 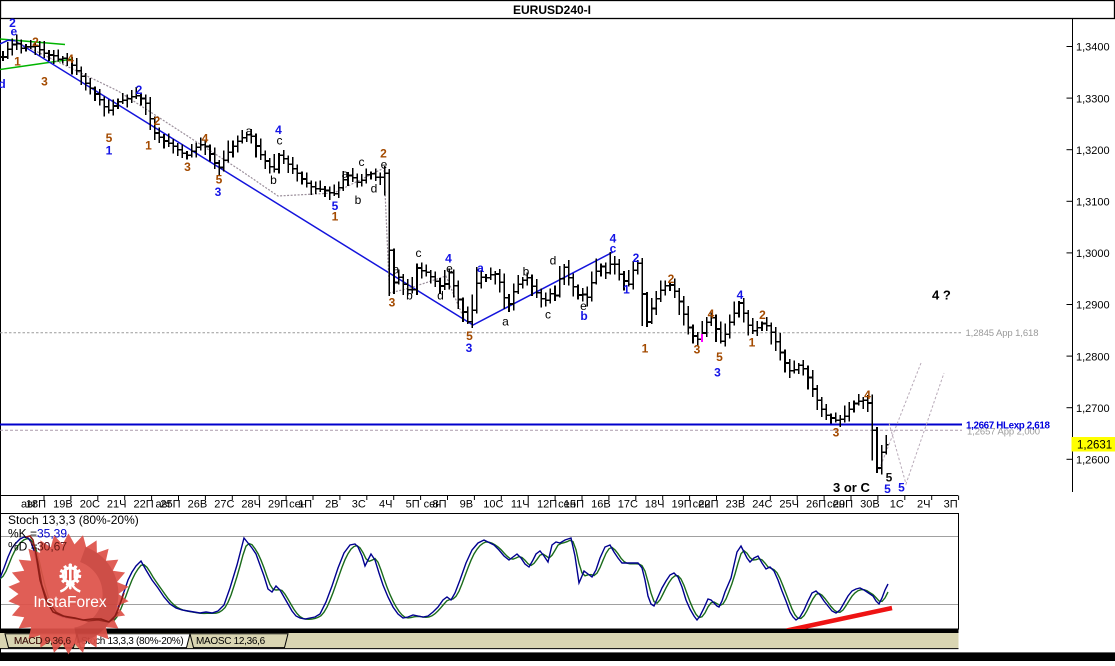 I want to click on svg-text: 20С, so click(x=90, y=505).